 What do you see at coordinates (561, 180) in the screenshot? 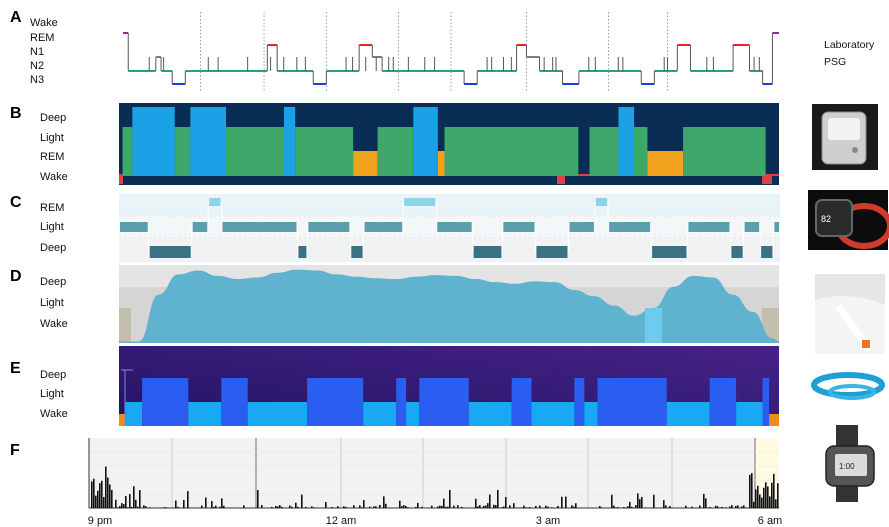
I see `b-wake-block` at bounding box center [561, 180].